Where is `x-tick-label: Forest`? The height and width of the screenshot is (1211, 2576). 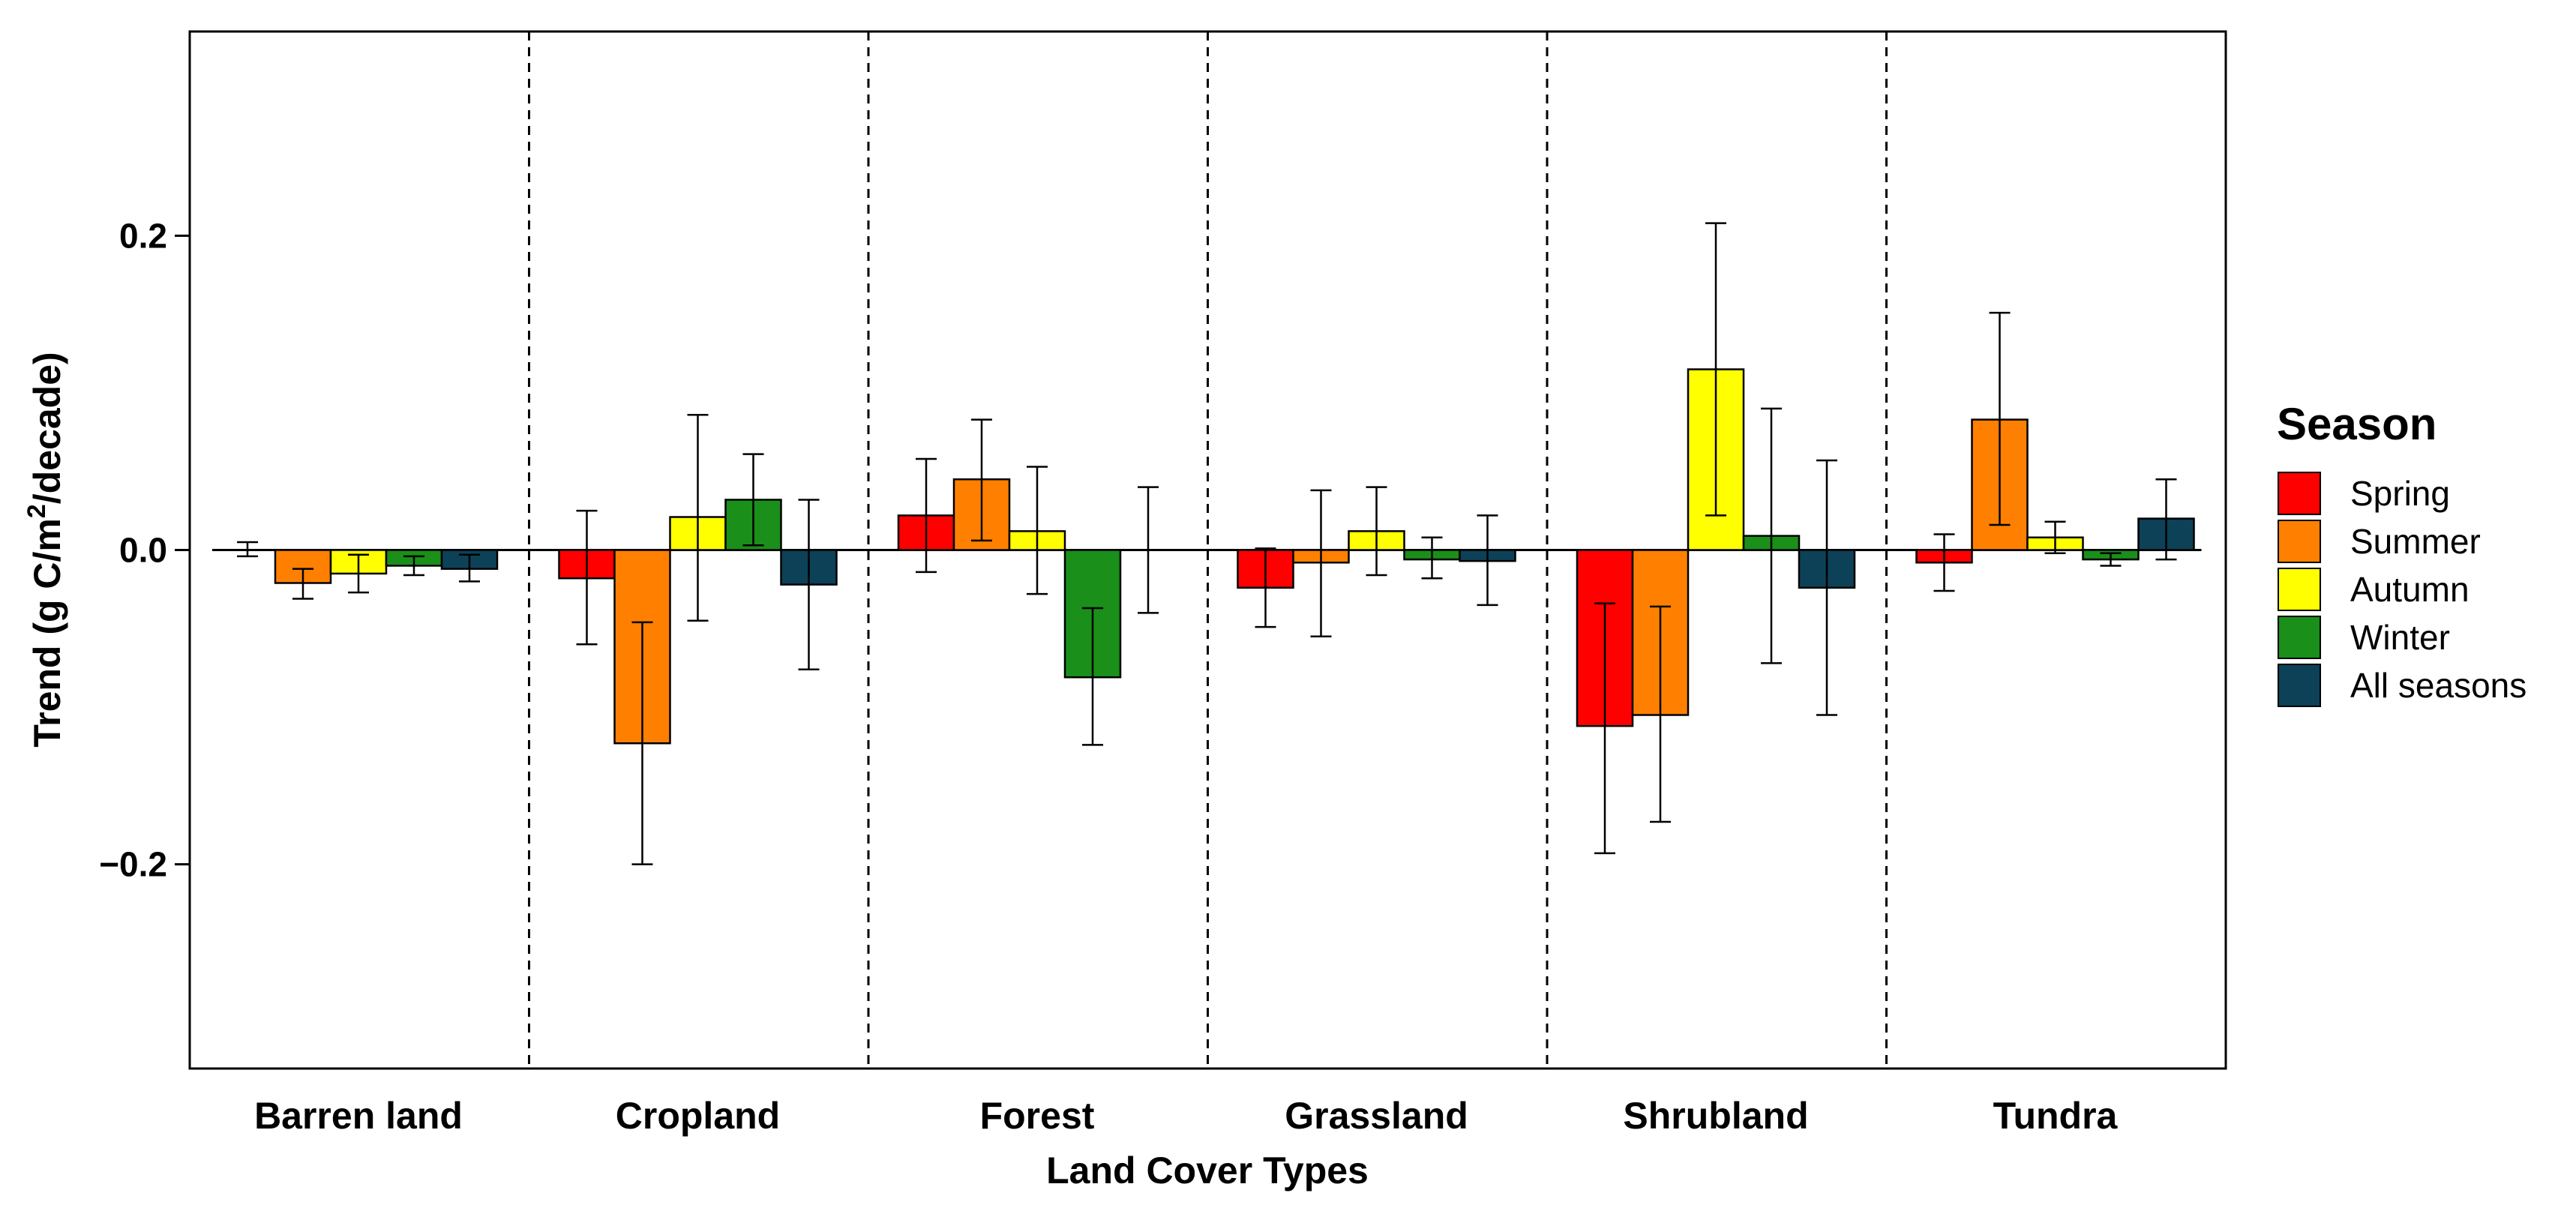 x-tick-label: Forest is located at coordinates (1038, 1116).